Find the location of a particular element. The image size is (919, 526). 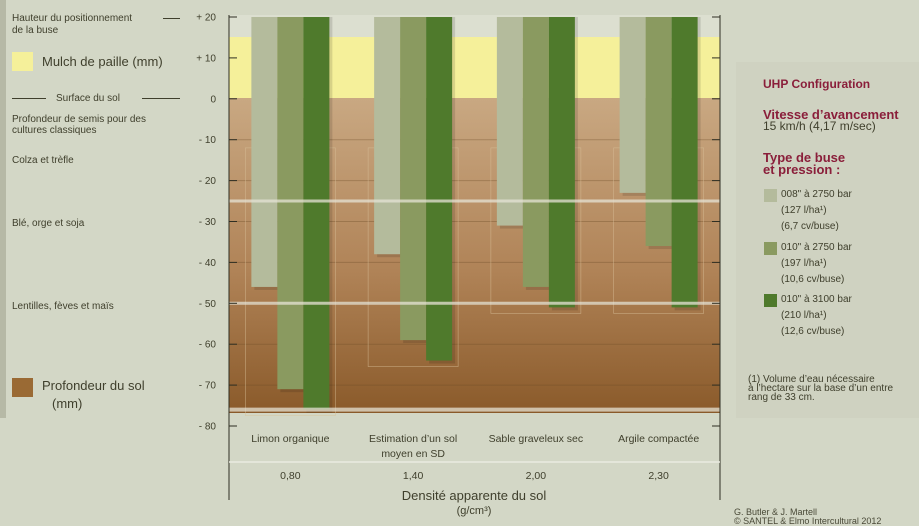

legend-rate-series-3: (210 l/ha¹) is located at coordinates (804, 315).